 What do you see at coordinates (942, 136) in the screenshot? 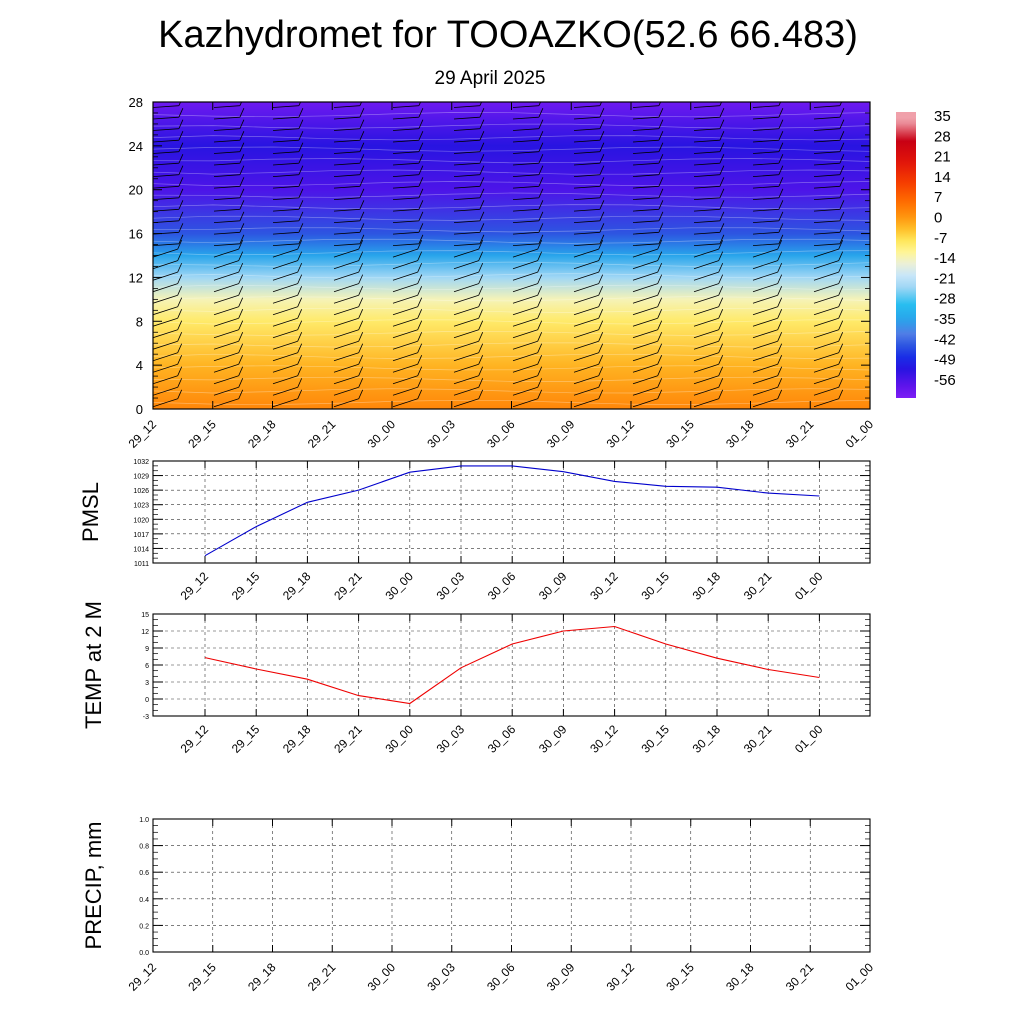
I see `colorbar-label: 28` at bounding box center [942, 136].